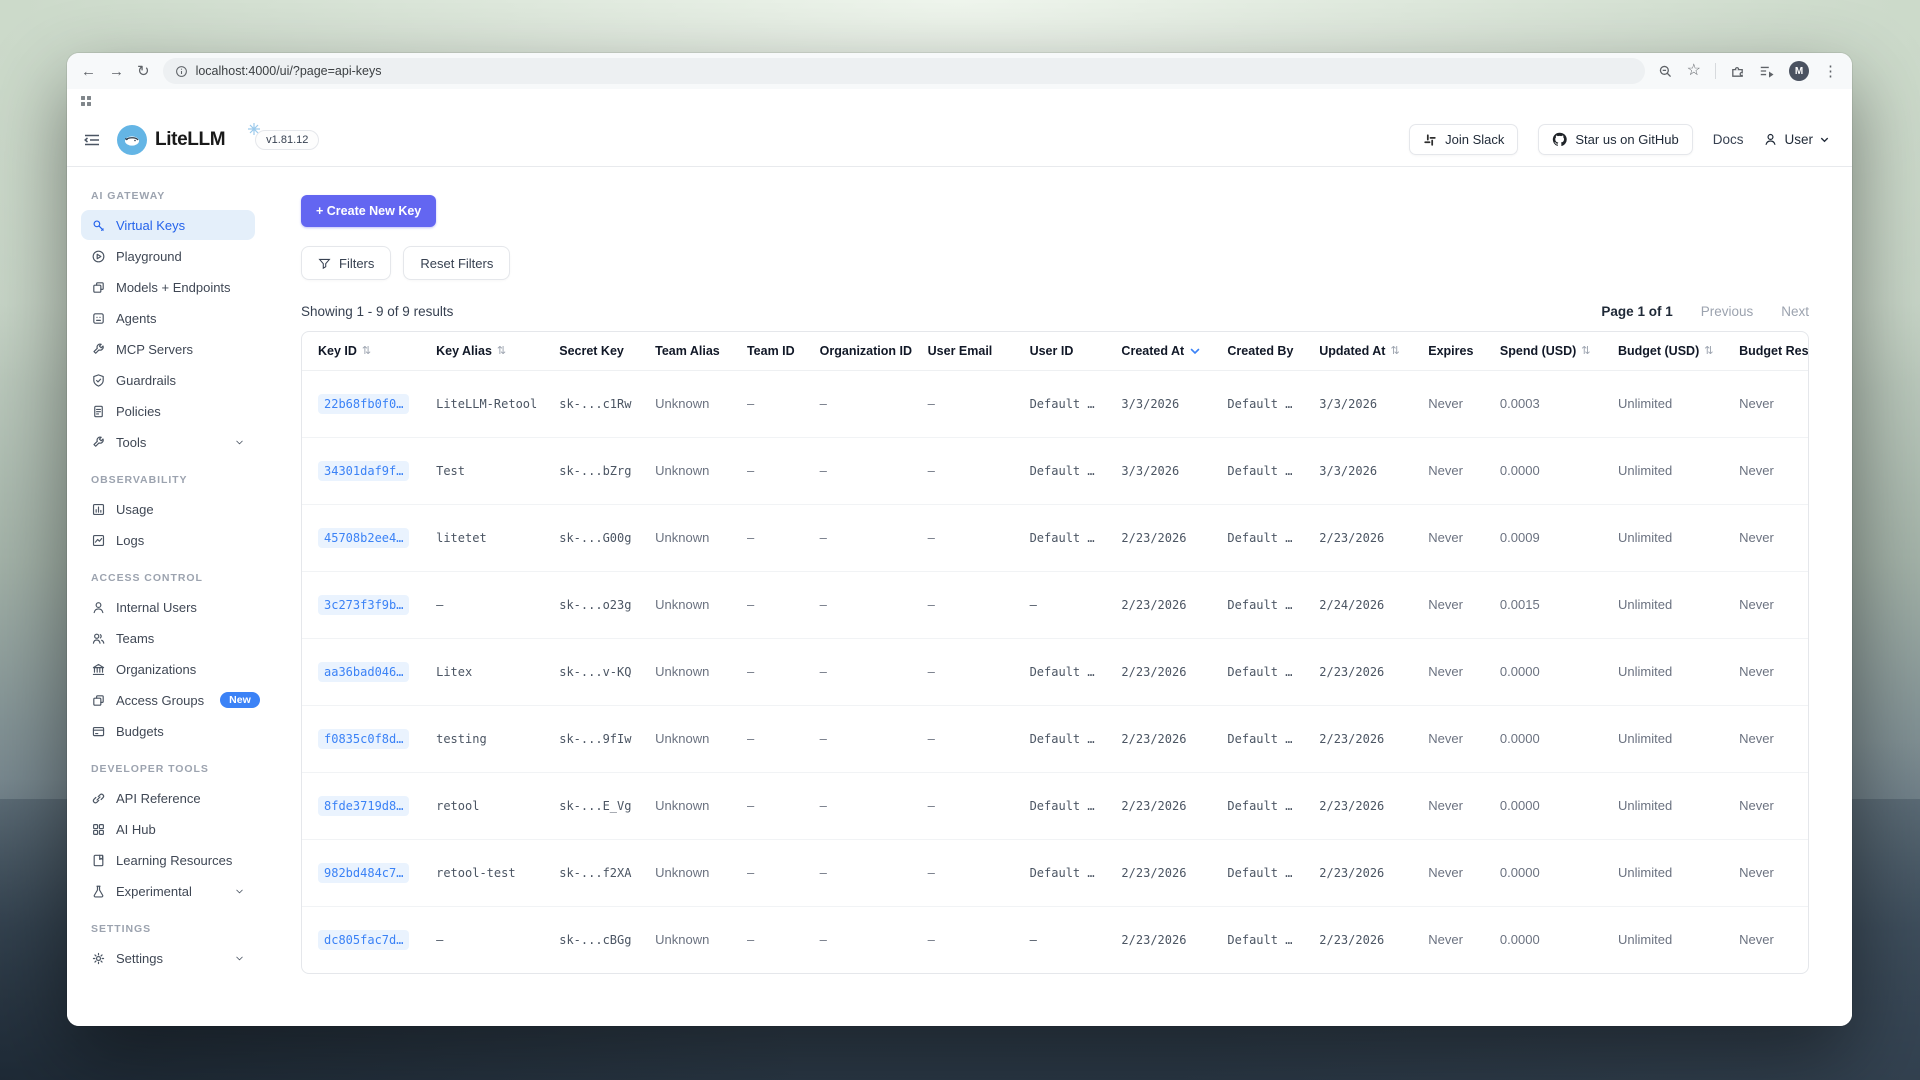 The height and width of the screenshot is (1080, 1920). Describe the element at coordinates (1150, 403) in the screenshot. I see `cell-created-at: 3/3/2026` at that location.